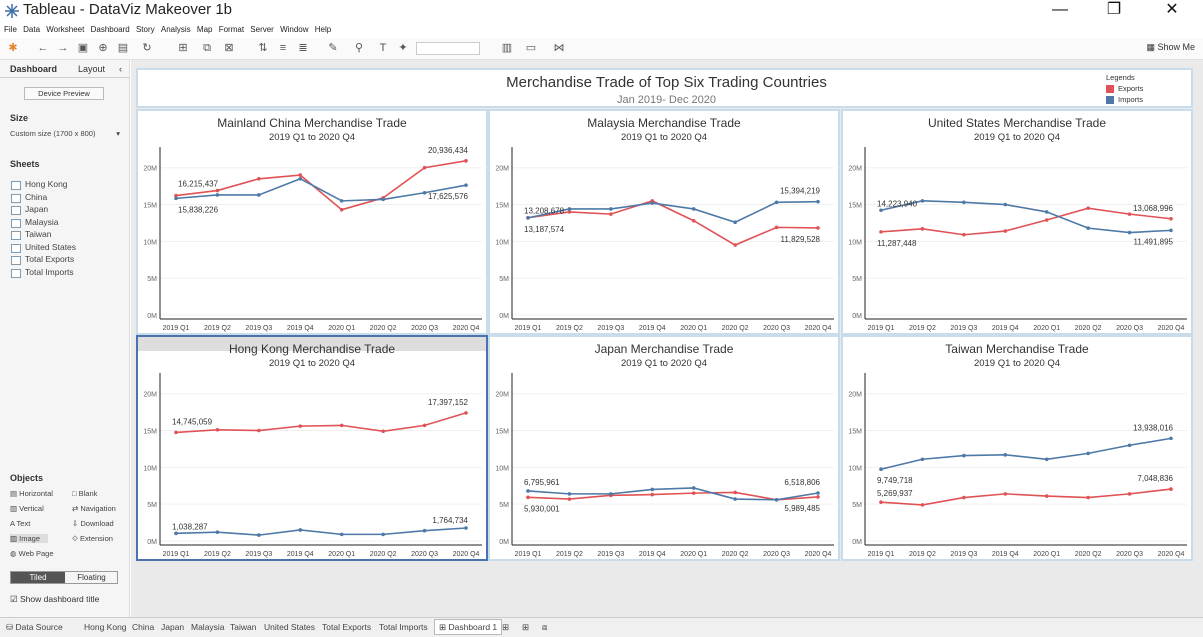 The image size is (1203, 637). Describe the element at coordinates (545, 627) in the screenshot. I see `new-story-icon: ⧈` at that location.